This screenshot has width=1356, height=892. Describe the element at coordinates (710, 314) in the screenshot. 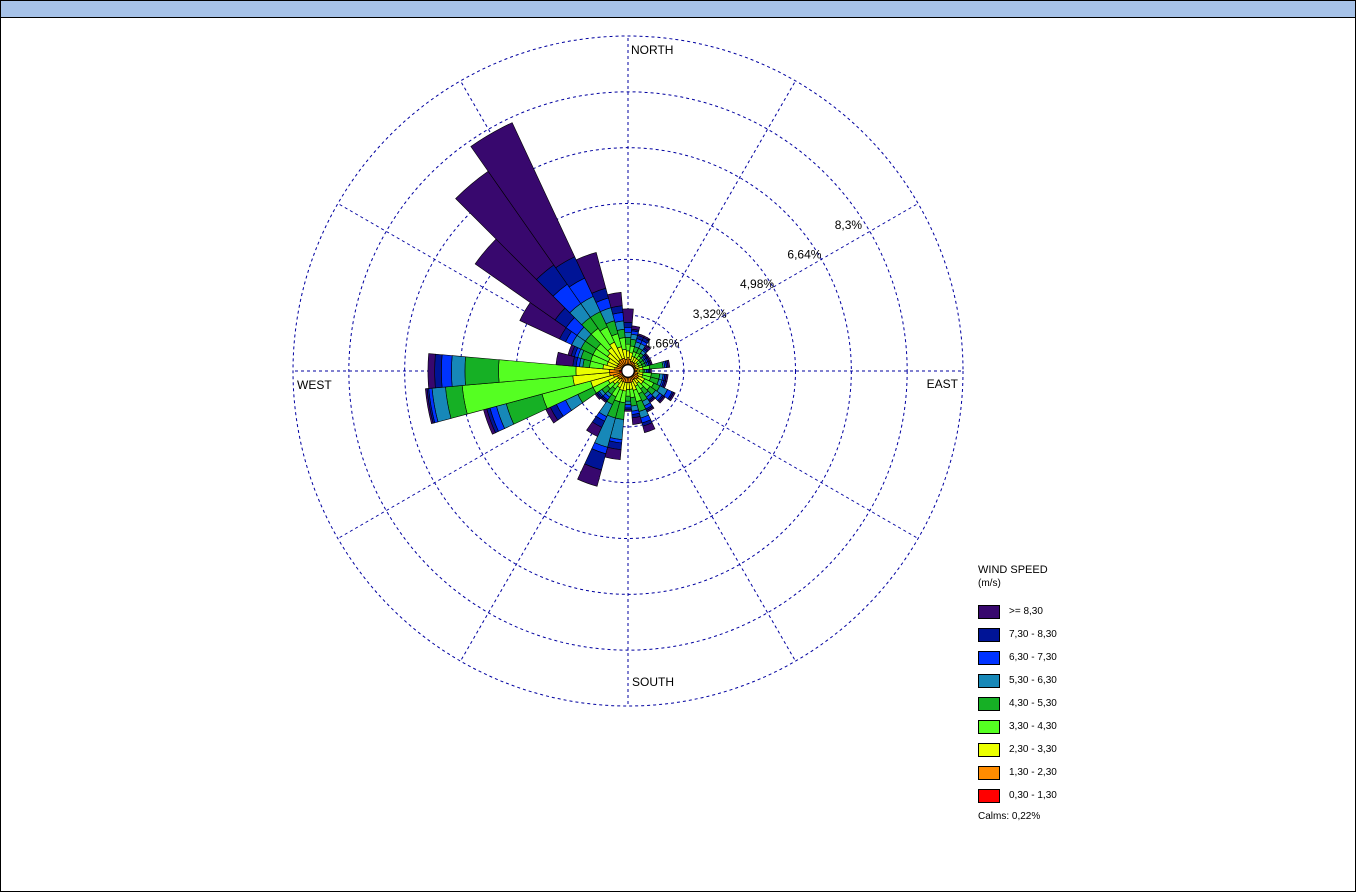

I see `ring-label: 3,32%` at that location.